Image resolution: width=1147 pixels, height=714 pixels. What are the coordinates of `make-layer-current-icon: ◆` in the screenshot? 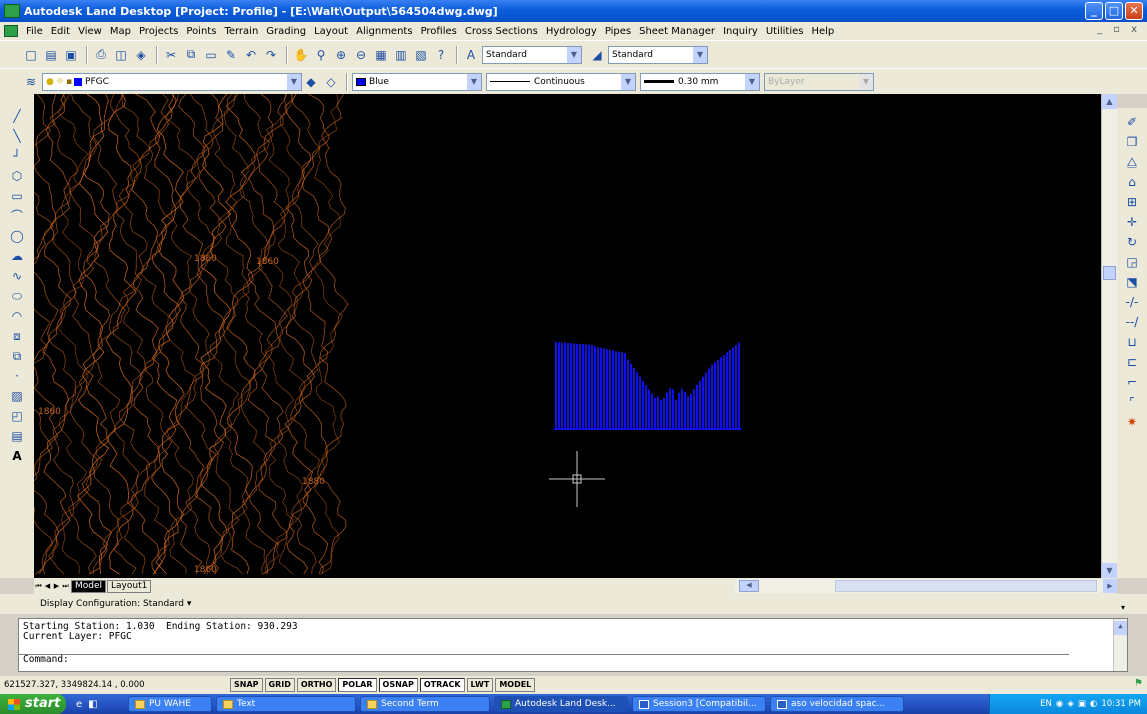 It's located at (311, 81).